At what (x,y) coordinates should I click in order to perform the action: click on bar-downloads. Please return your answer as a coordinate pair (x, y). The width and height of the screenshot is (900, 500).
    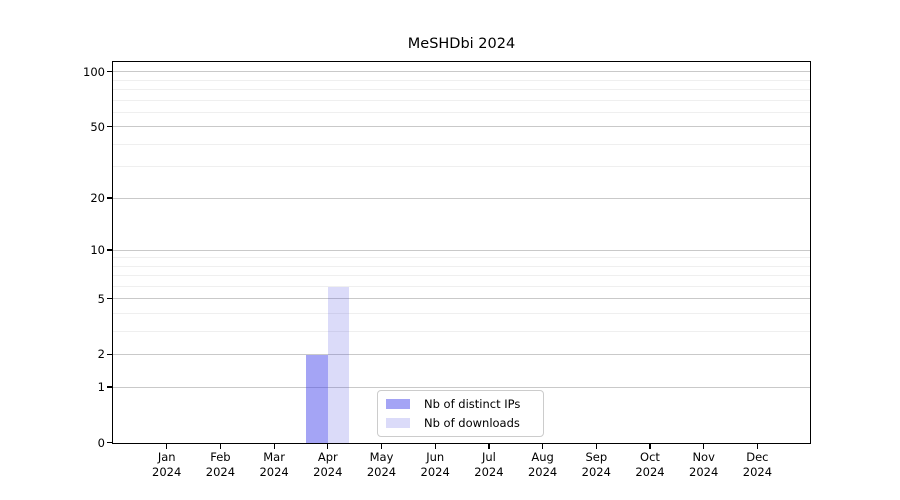
    Looking at the image, I should click on (338, 364).